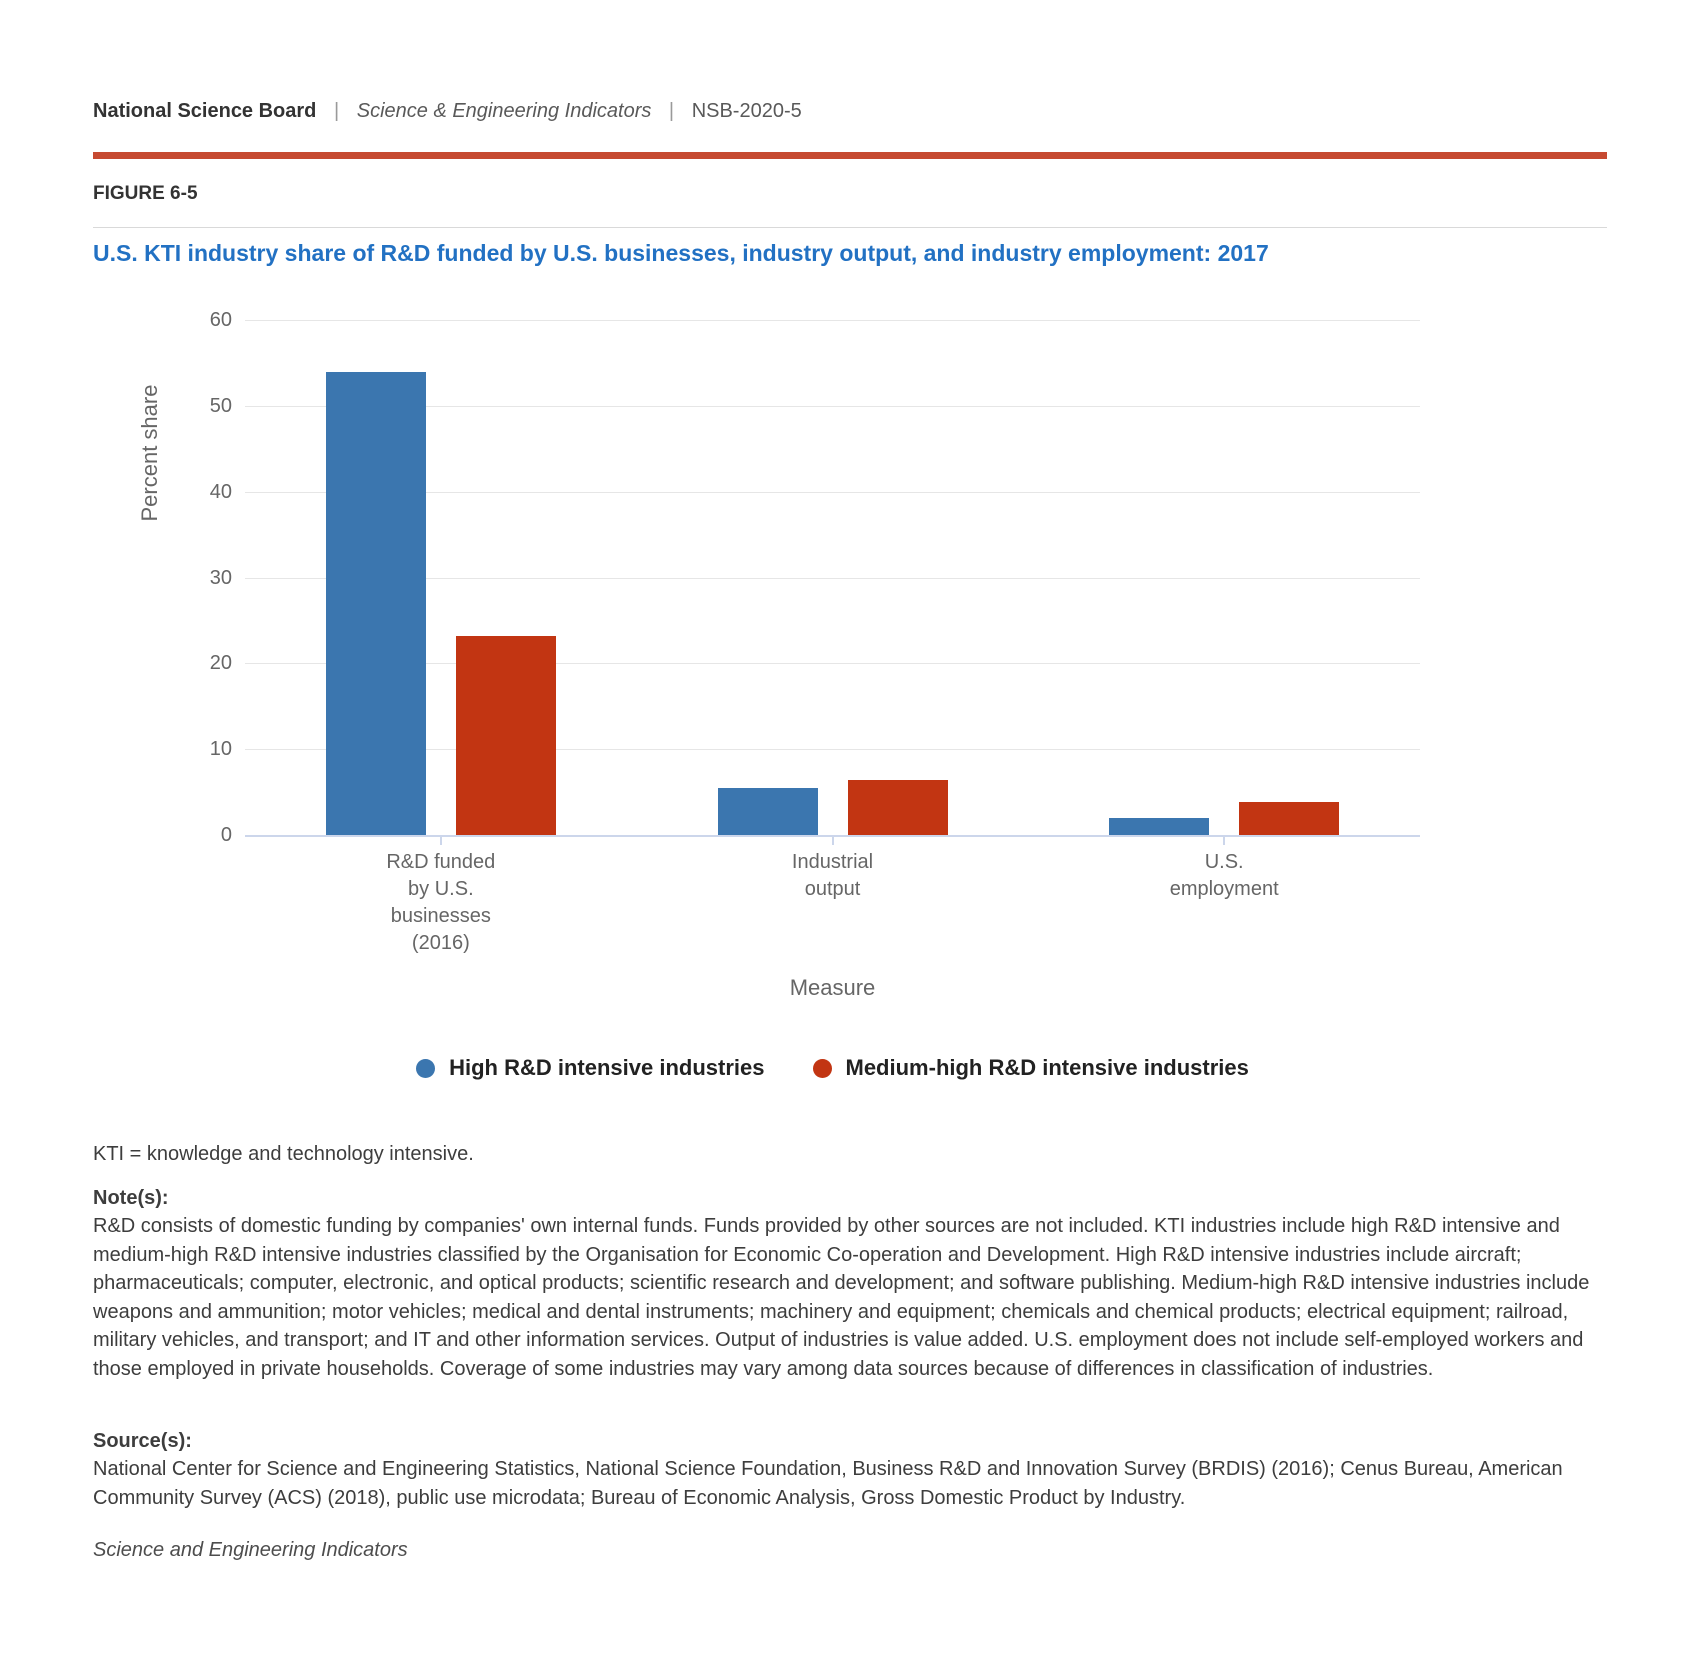 The width and height of the screenshot is (1700, 1673). I want to click on brand-text: National Science Board, so click(205, 111).